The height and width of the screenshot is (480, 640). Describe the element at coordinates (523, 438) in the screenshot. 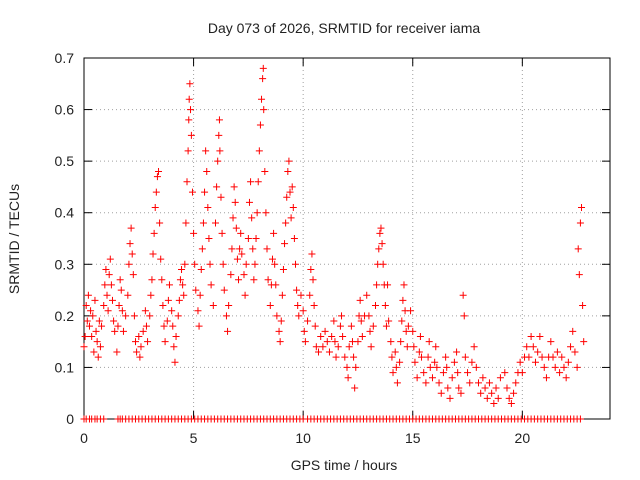

I see `x-tick-label: 20` at that location.